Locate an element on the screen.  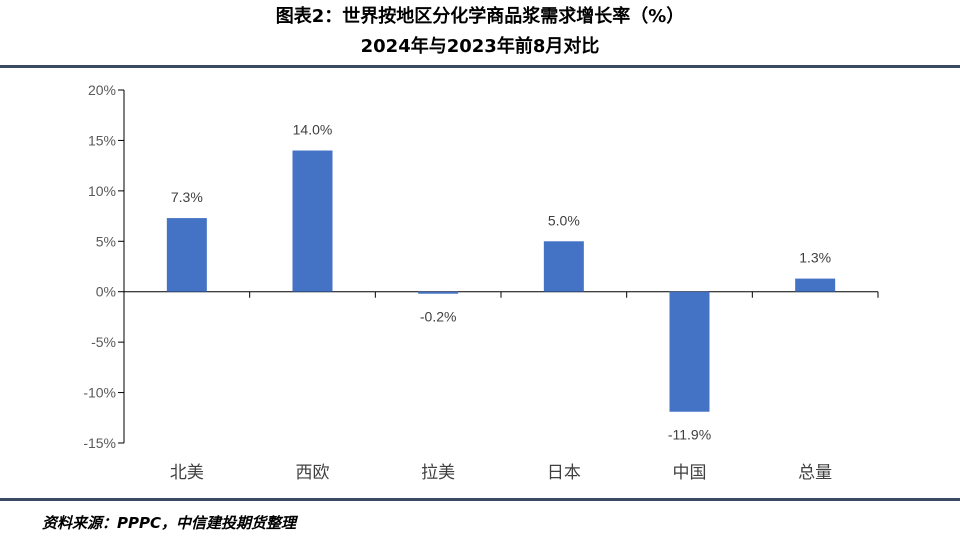
data-label: 1.3% is located at coordinates (815, 258).